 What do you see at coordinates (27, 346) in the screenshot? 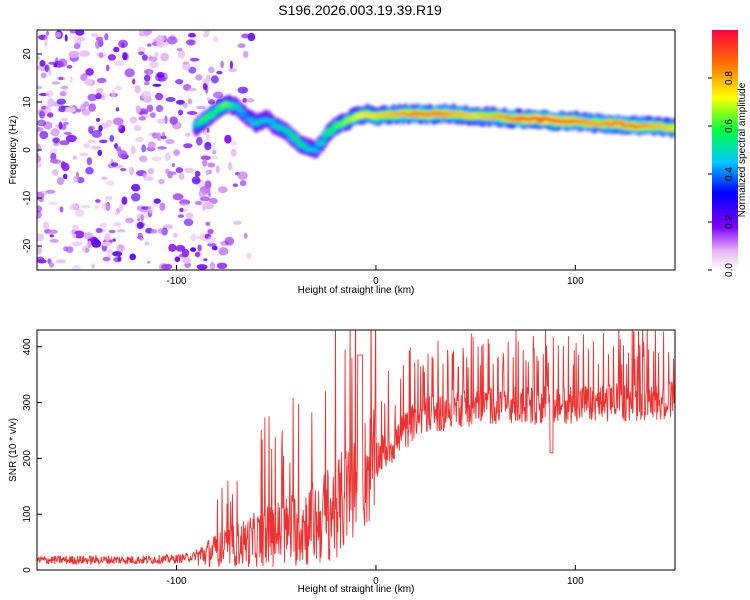
I see `y-tick-label: 400` at bounding box center [27, 346].